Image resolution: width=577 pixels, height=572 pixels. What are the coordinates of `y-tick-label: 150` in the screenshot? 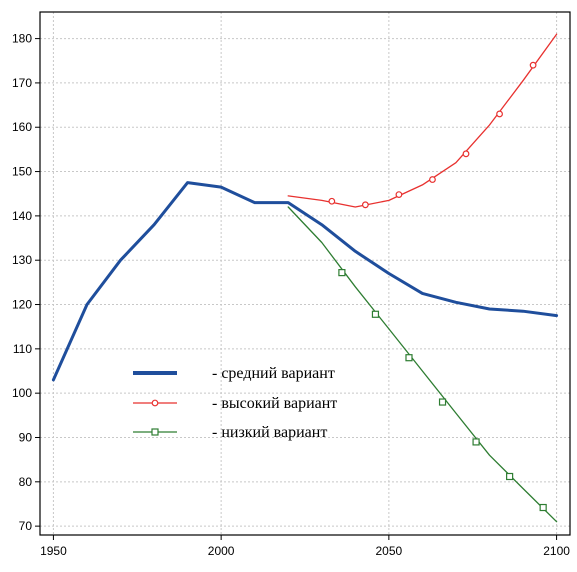 It's located at (22, 172).